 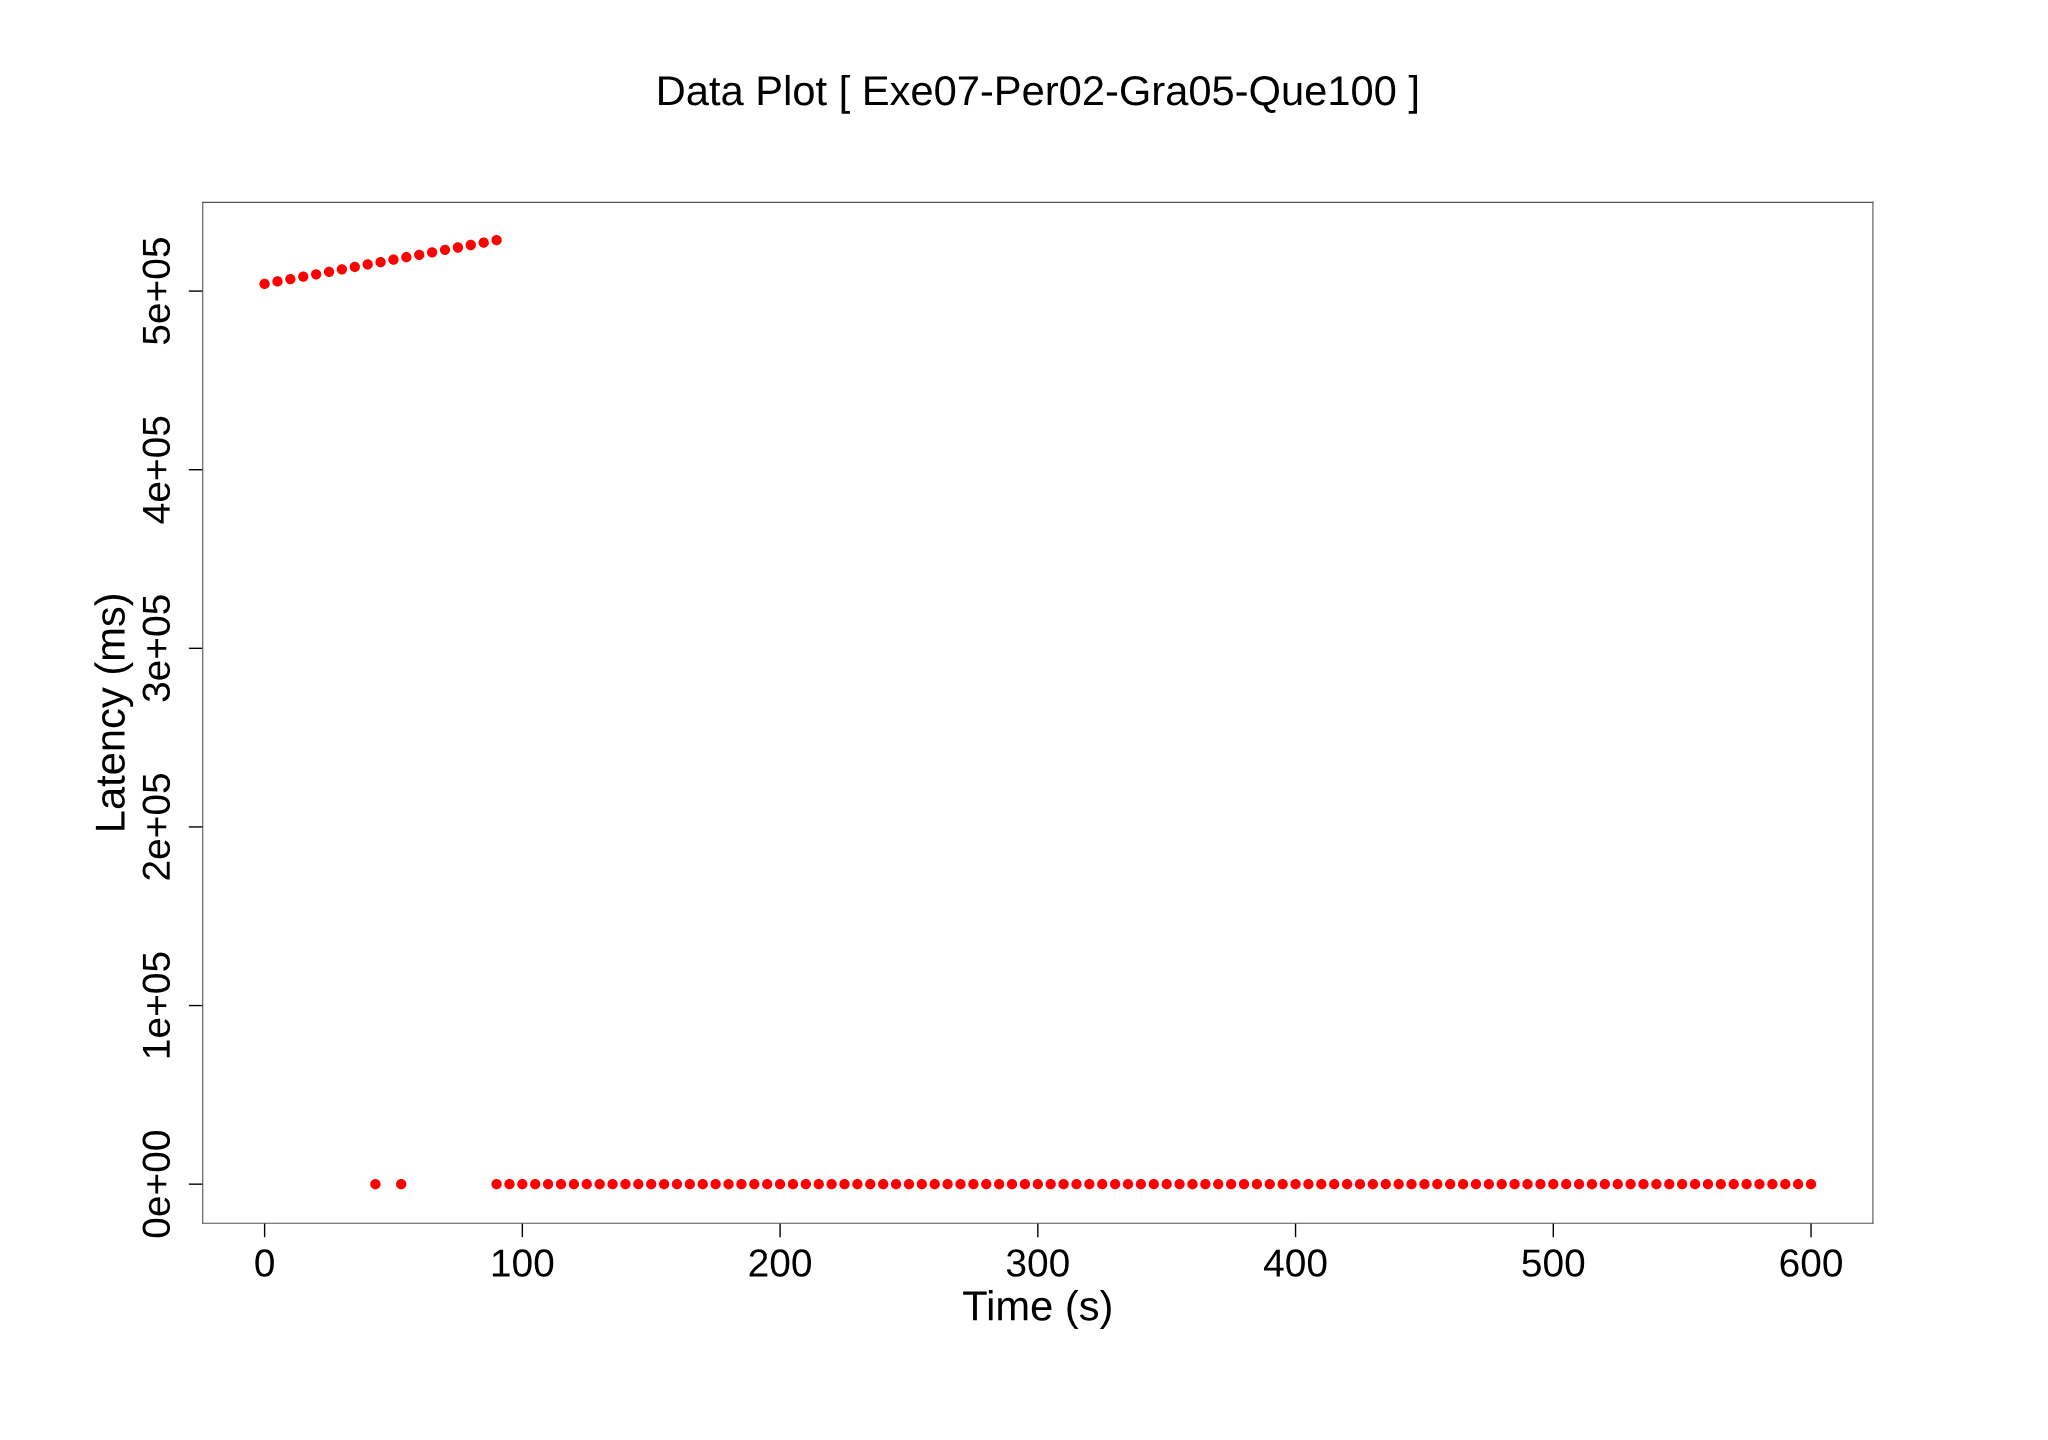 What do you see at coordinates (1553, 1263) in the screenshot?
I see `x-tick-label: 500` at bounding box center [1553, 1263].